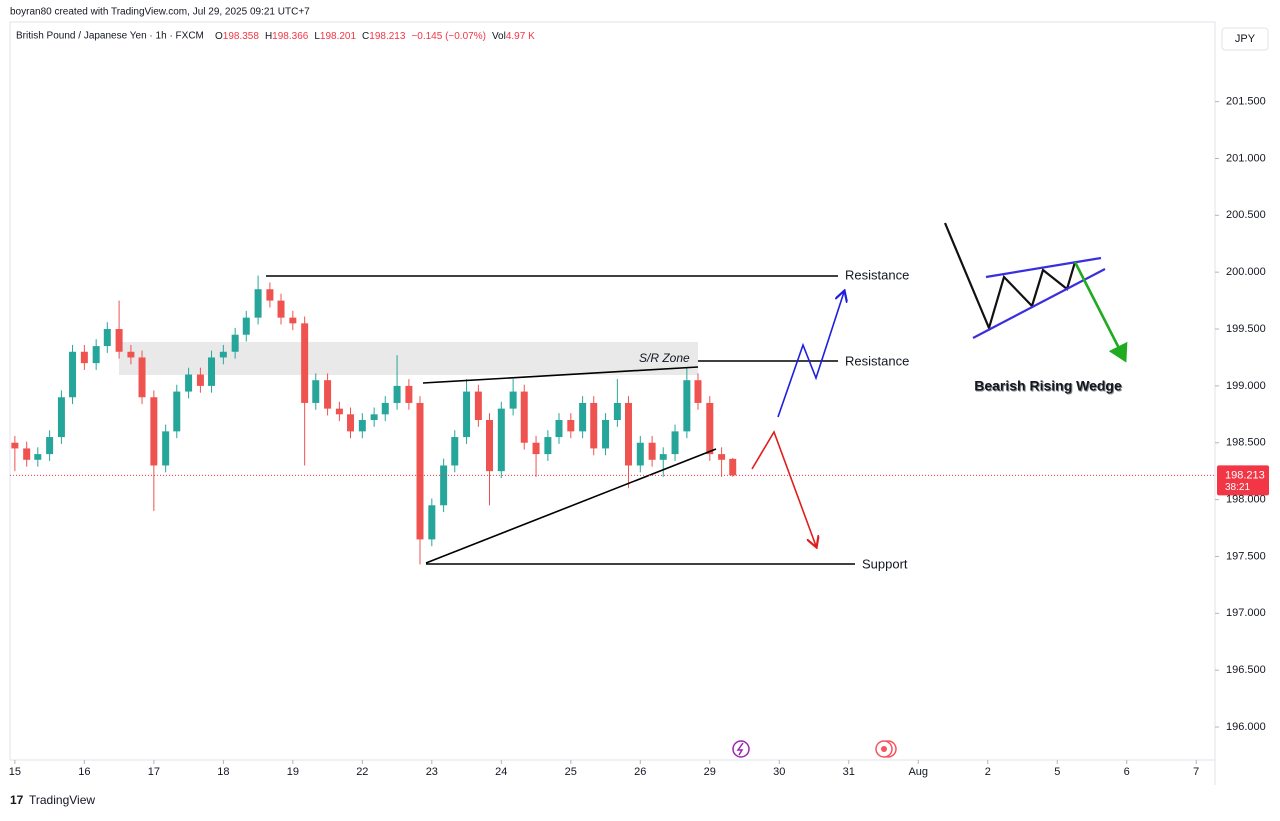 The image size is (1280, 821). I want to click on x-tick-label: 2, so click(988, 772).